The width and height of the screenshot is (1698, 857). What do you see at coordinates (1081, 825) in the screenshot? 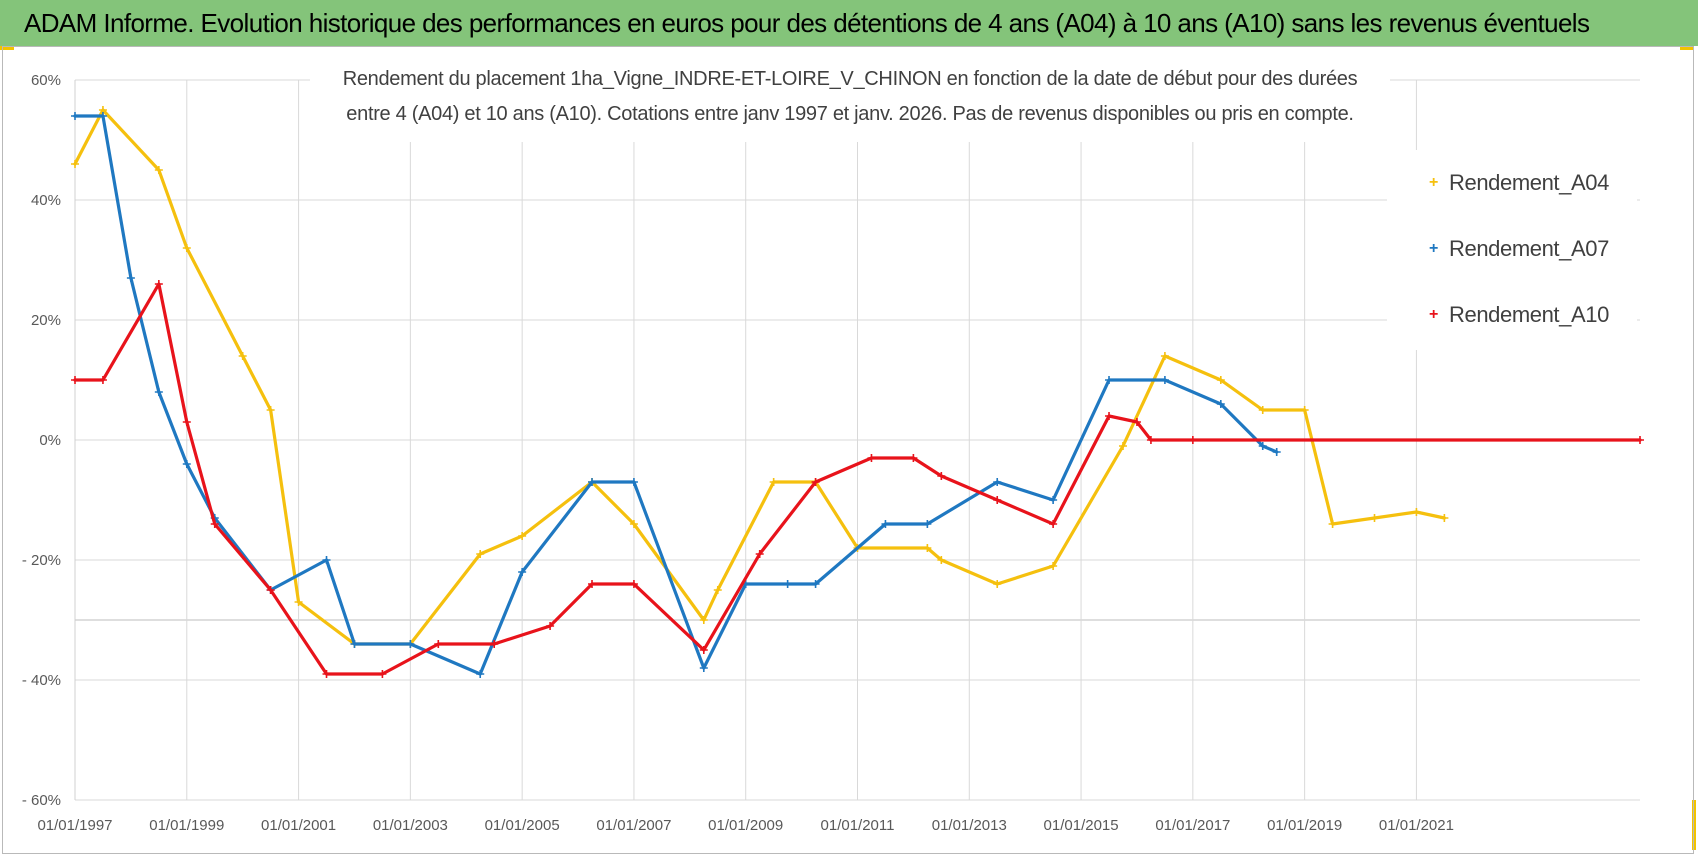
I see `x-tick-label: 01/01/2015` at bounding box center [1081, 825].